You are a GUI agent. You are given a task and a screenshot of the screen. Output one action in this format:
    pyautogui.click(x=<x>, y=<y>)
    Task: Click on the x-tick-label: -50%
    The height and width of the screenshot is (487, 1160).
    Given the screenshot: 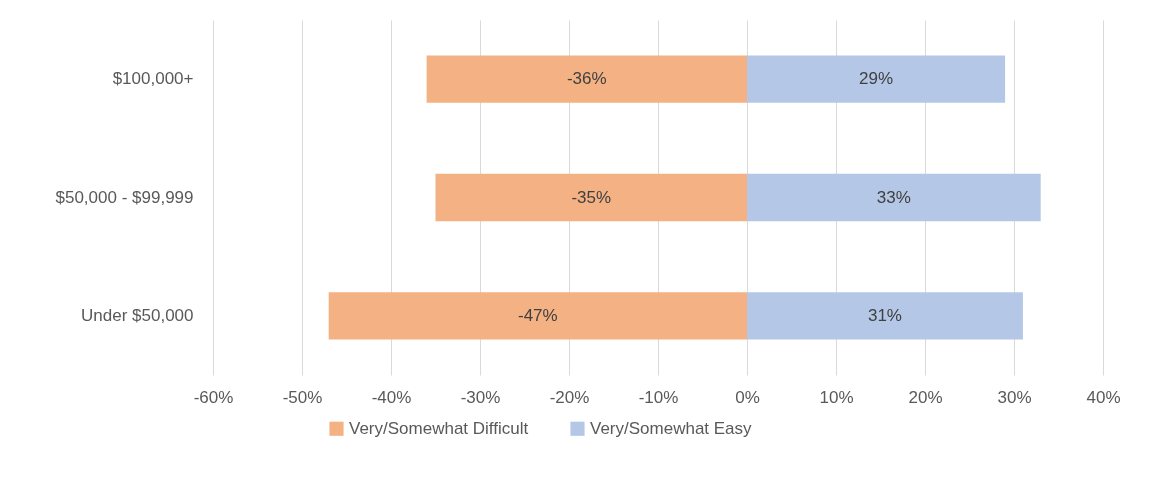 What is the action you would take?
    pyautogui.click(x=302, y=397)
    